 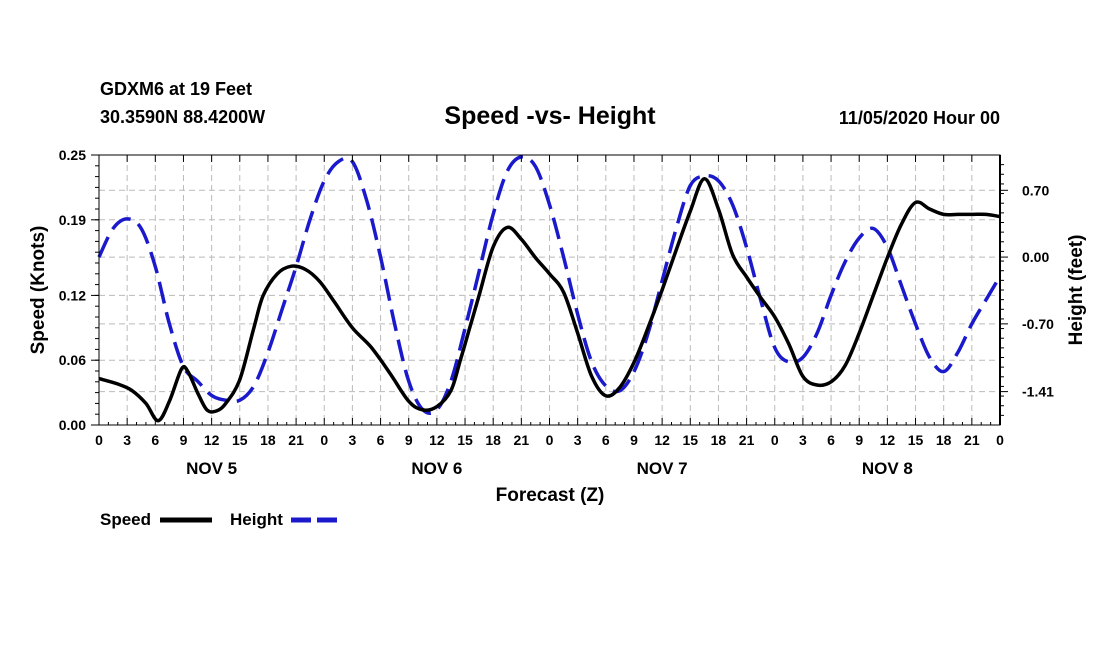 I want to click on day-label: NOV 6, so click(x=436, y=468).